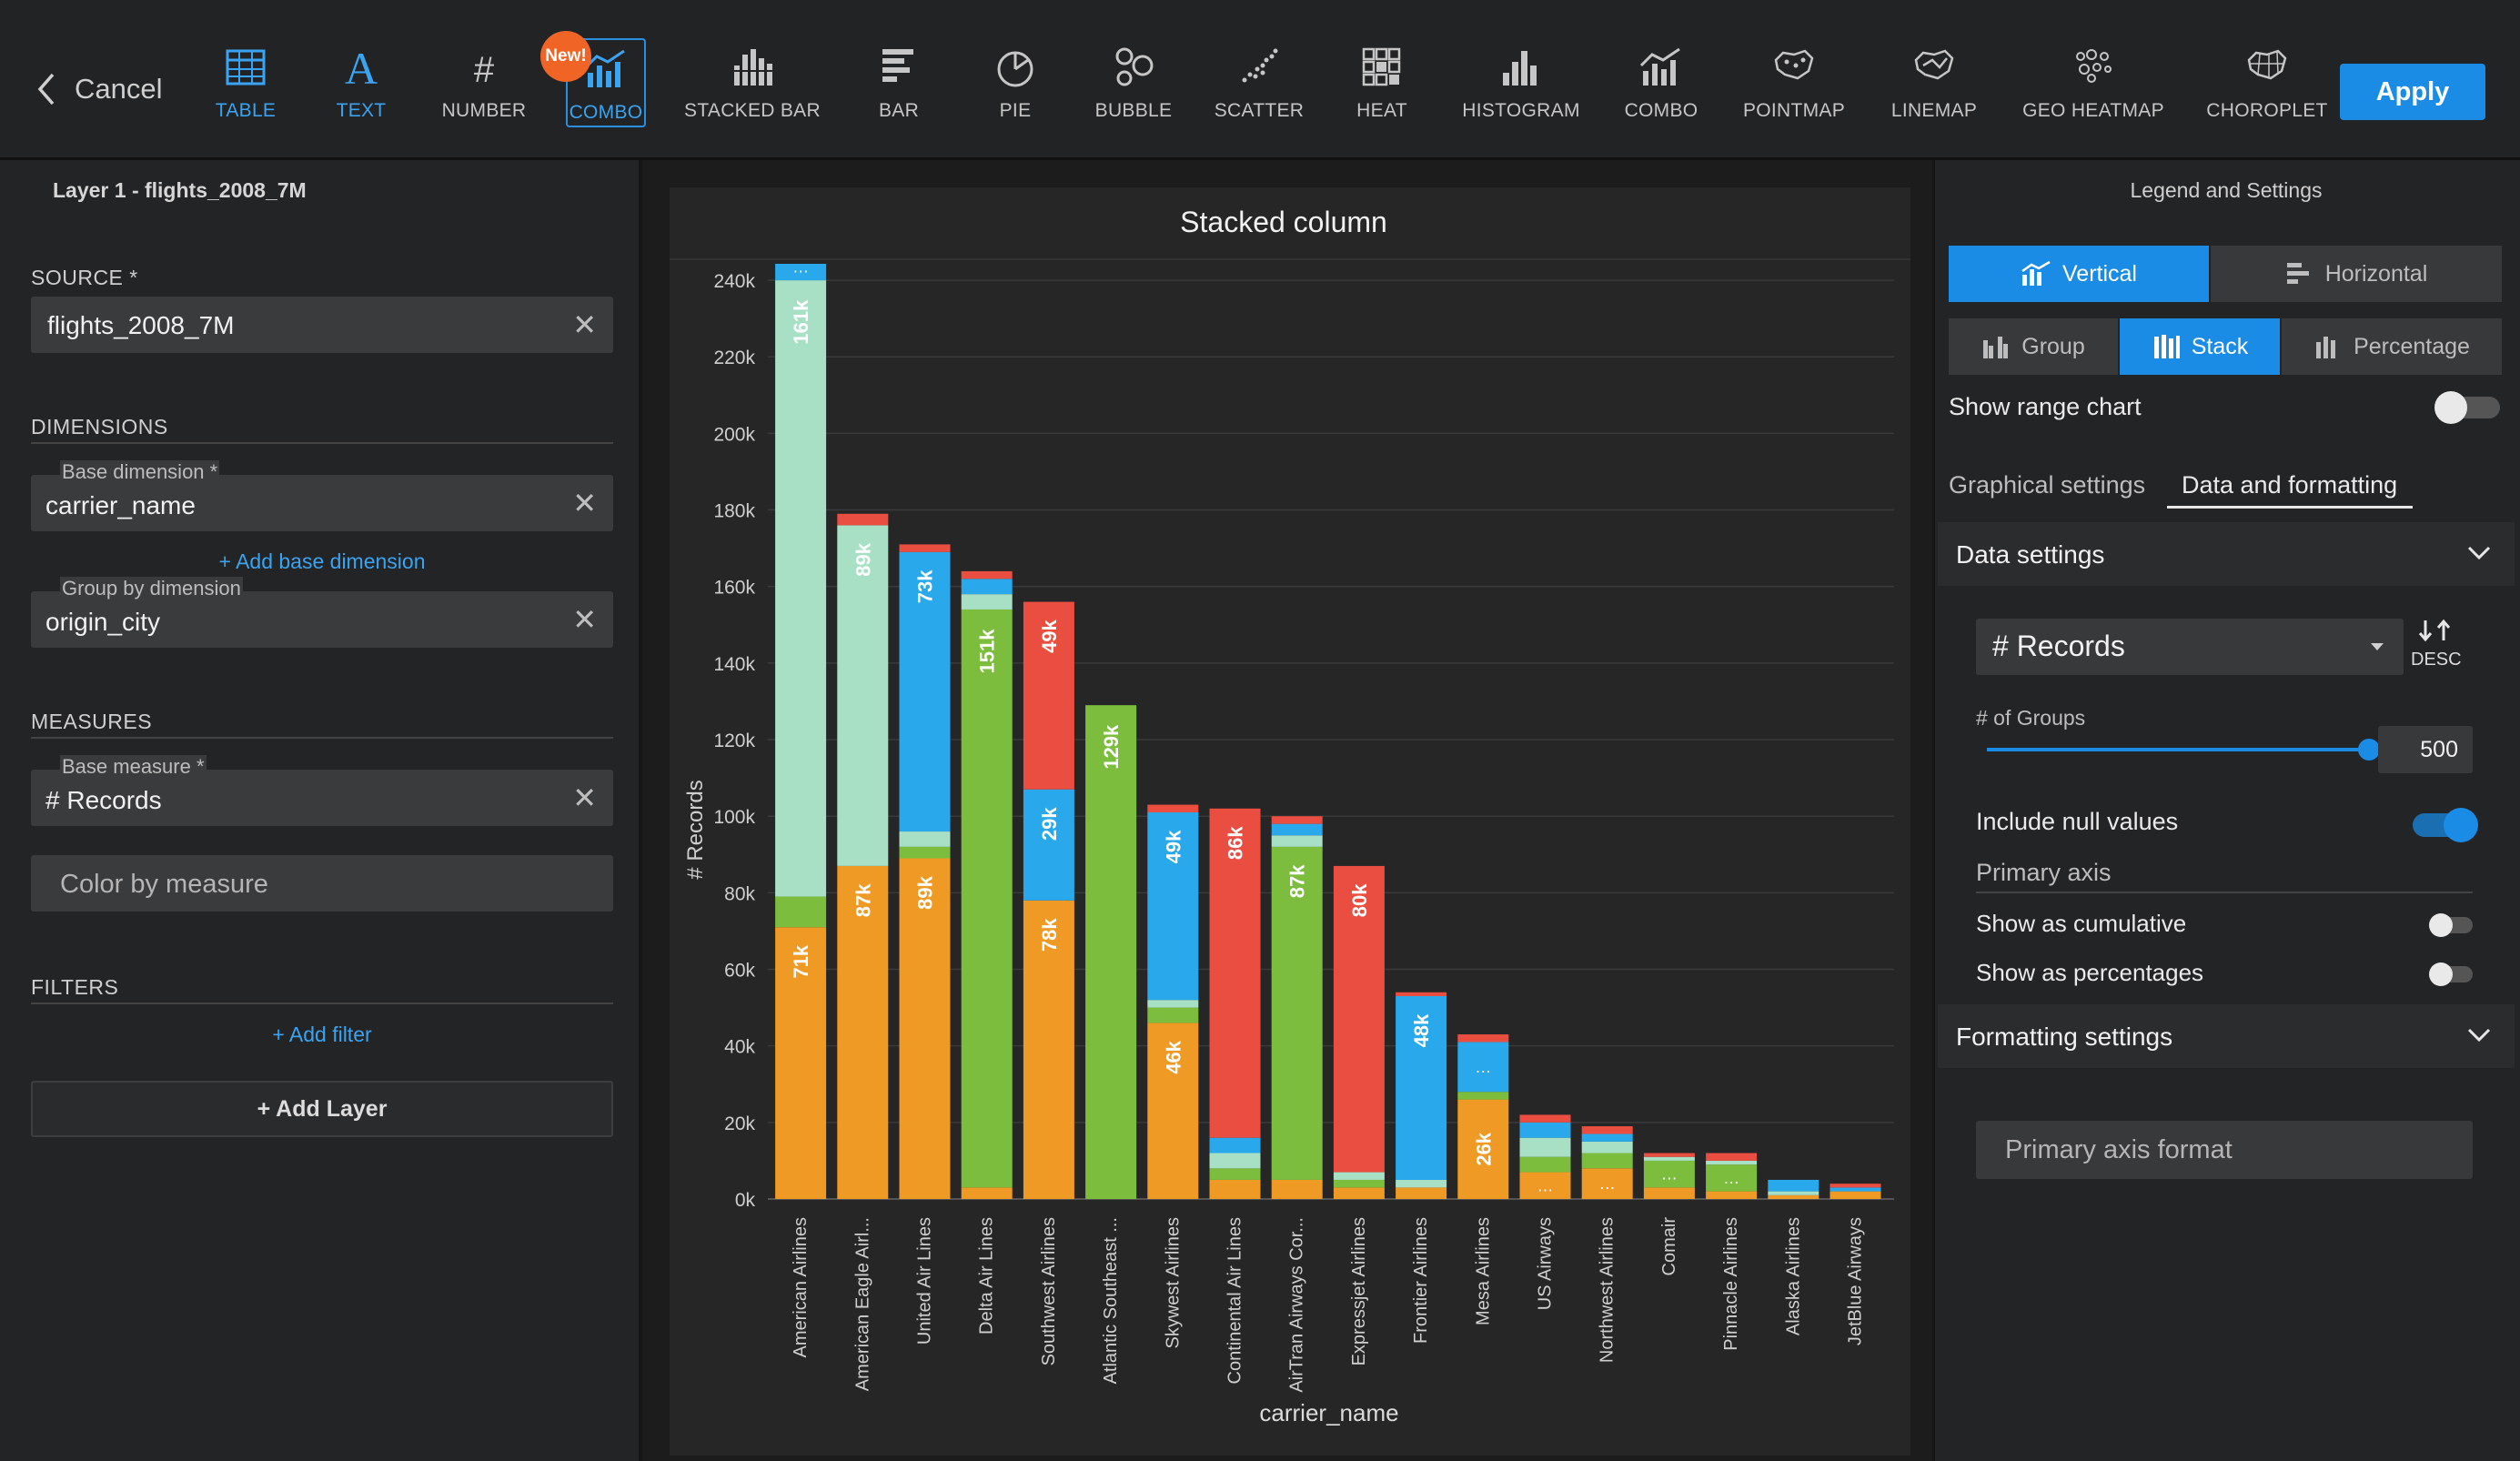 This screenshot has width=2520, height=1461. I want to click on base-measure-field: # Records ✕, so click(322, 798).